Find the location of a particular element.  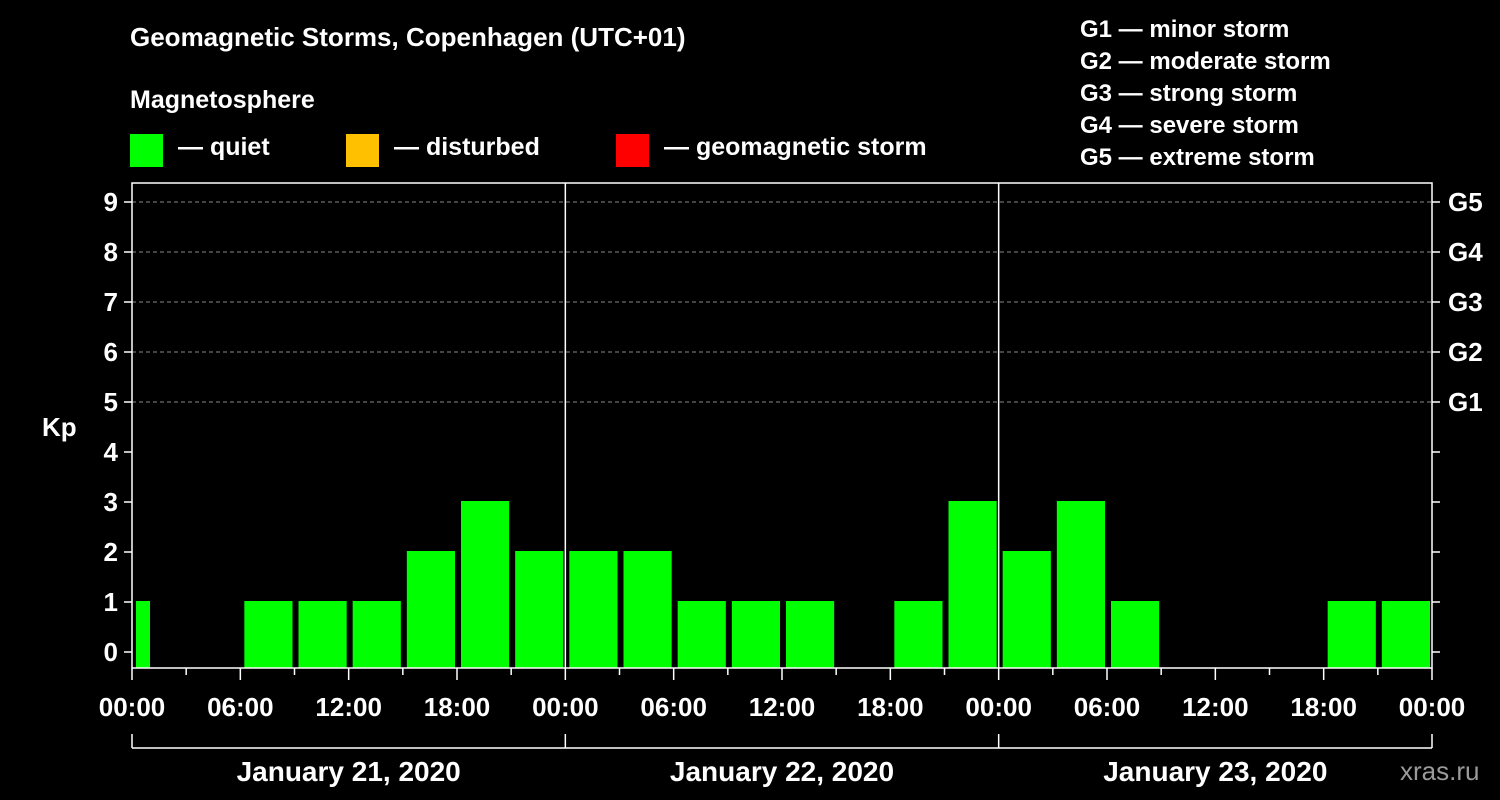

y-tick-label: 0 is located at coordinates (111, 652).